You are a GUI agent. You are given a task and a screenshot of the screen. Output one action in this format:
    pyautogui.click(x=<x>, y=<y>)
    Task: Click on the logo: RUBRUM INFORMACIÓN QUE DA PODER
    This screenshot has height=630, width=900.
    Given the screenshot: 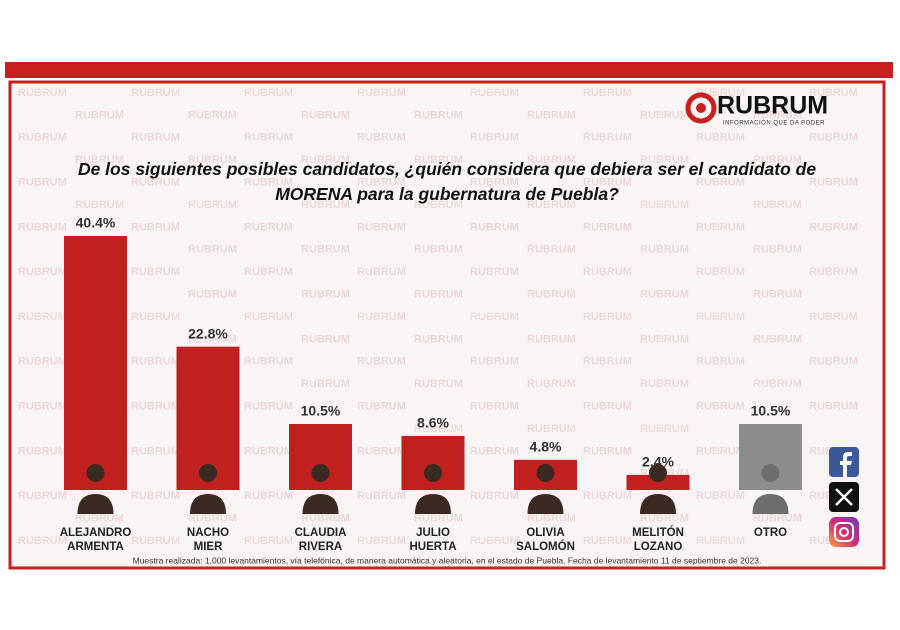 What is the action you would take?
    pyautogui.click(x=756, y=109)
    